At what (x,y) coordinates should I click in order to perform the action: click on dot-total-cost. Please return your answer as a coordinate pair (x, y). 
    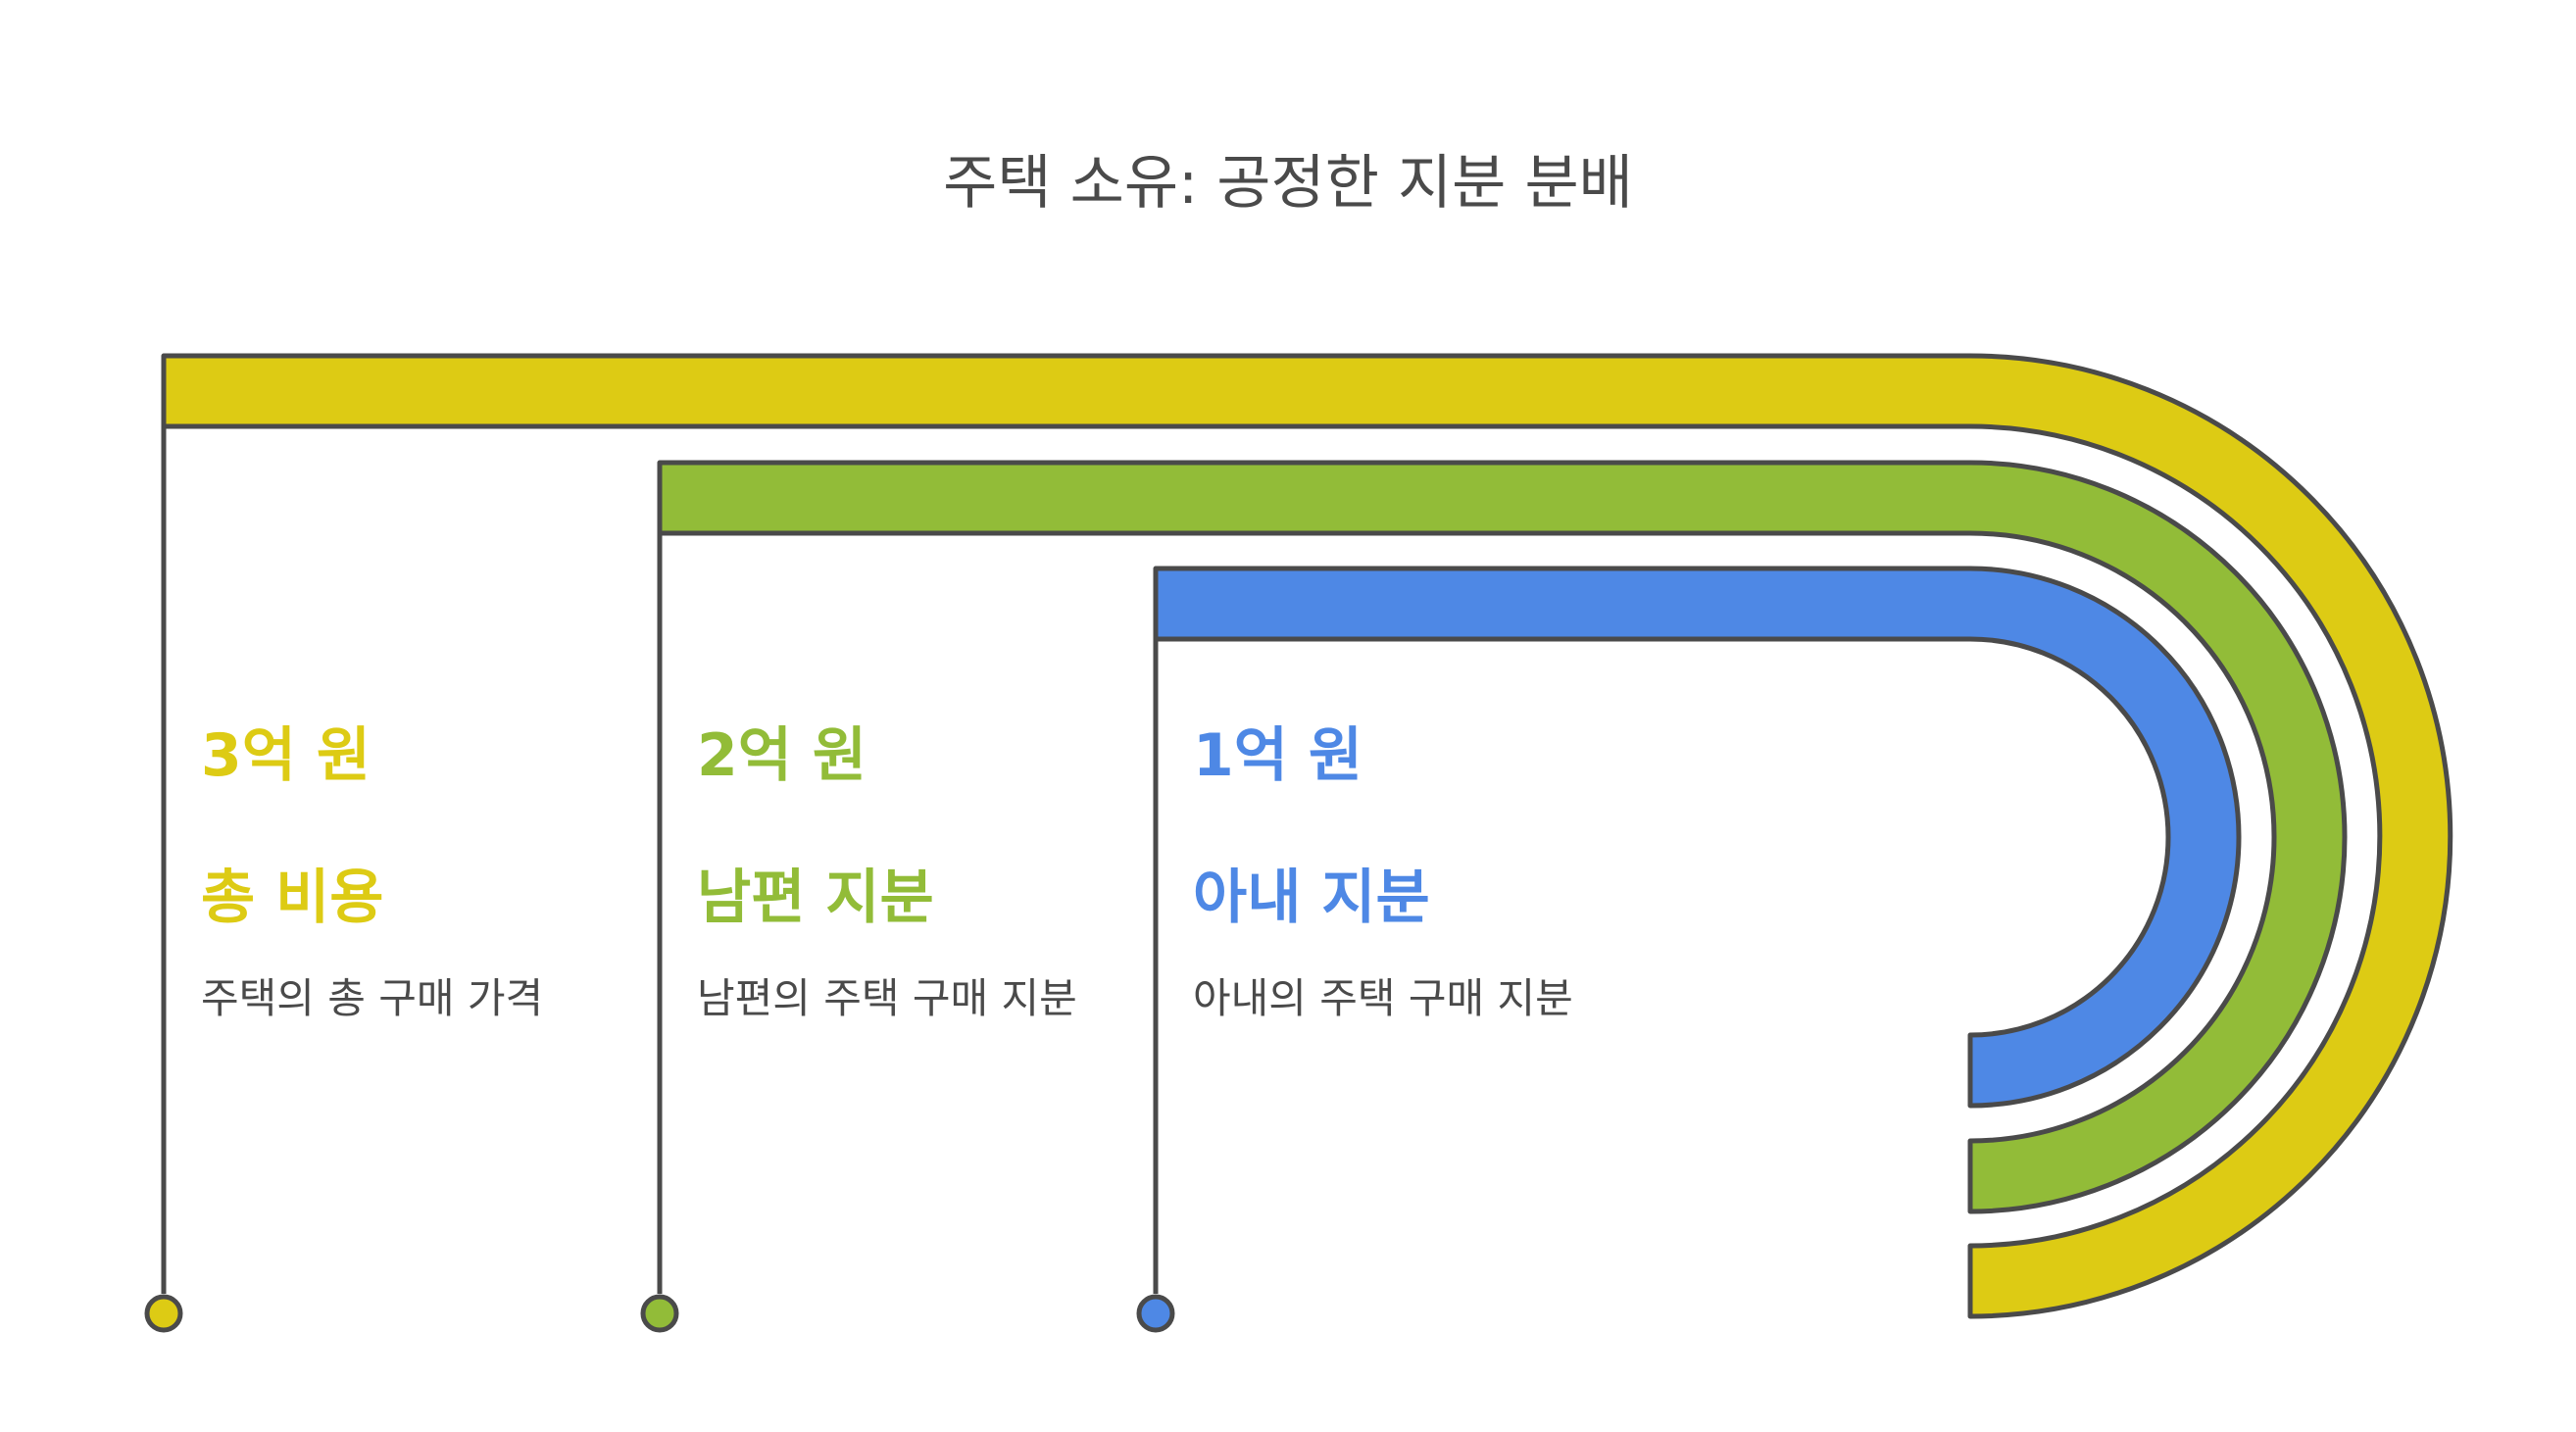
    Looking at the image, I should click on (163, 1313).